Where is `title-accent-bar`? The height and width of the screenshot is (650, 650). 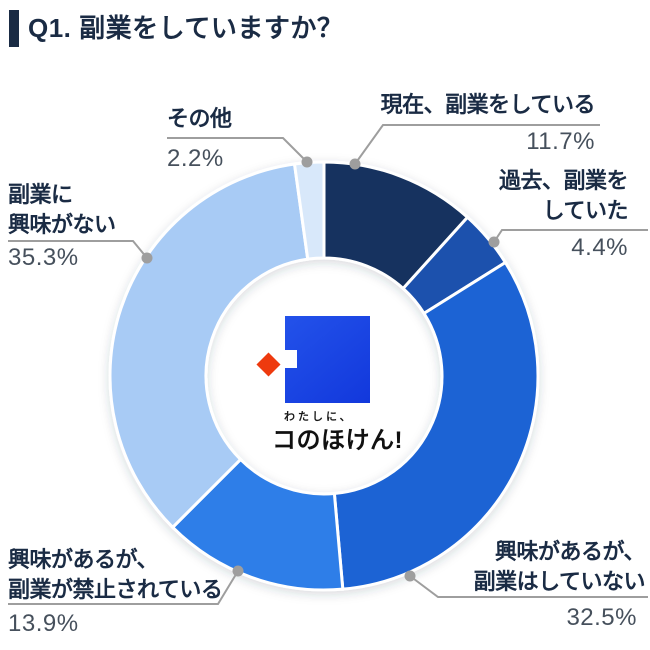 title-accent-bar is located at coordinates (14, 28).